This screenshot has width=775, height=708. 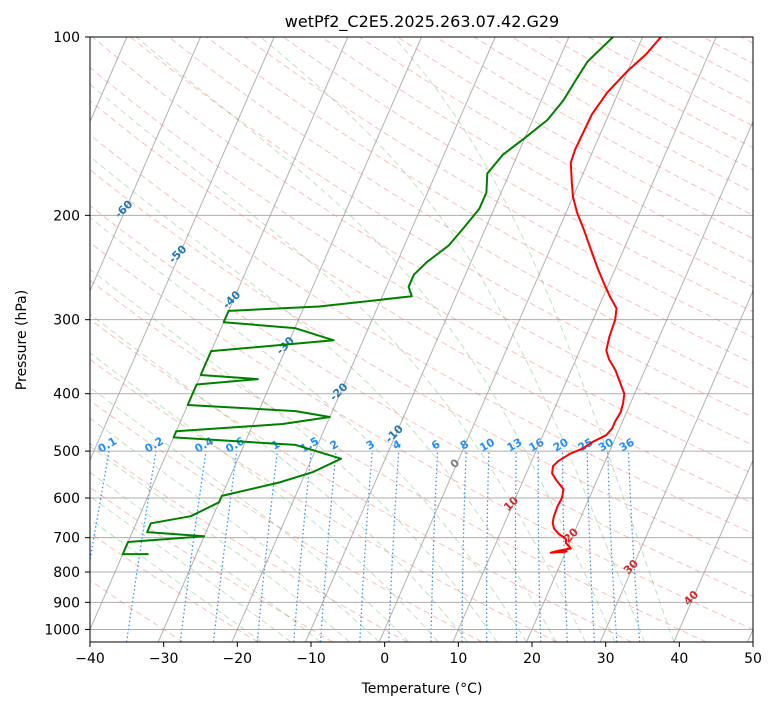 I want to click on isotherm-label: -80, so click(x=14, y=120).